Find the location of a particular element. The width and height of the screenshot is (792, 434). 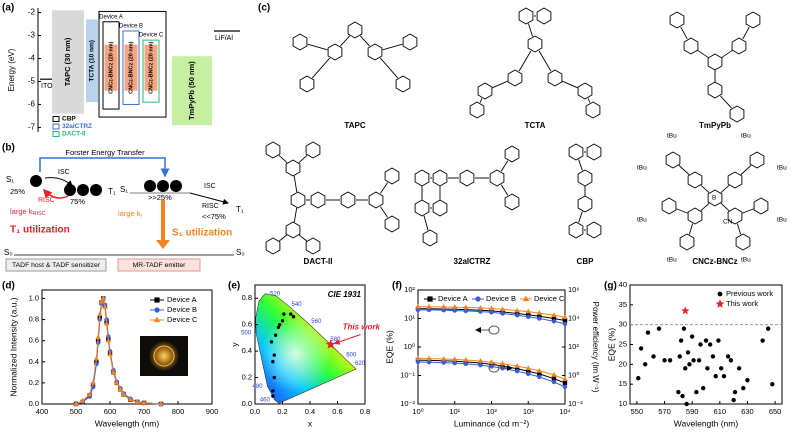

layer-label: TAPC (30 nm) is located at coordinates (67, 61).